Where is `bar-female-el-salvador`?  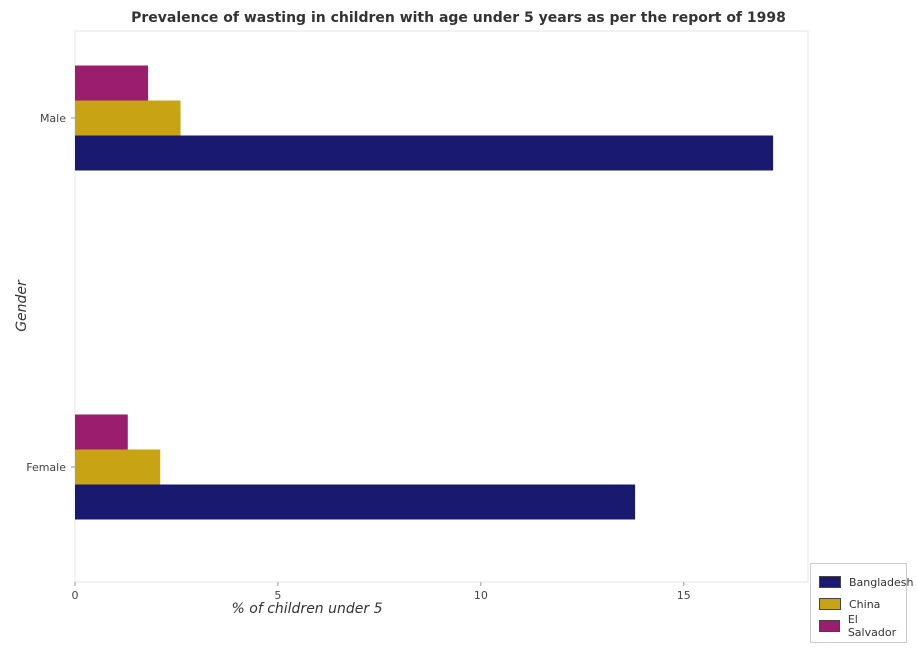 bar-female-el-salvador is located at coordinates (101, 432).